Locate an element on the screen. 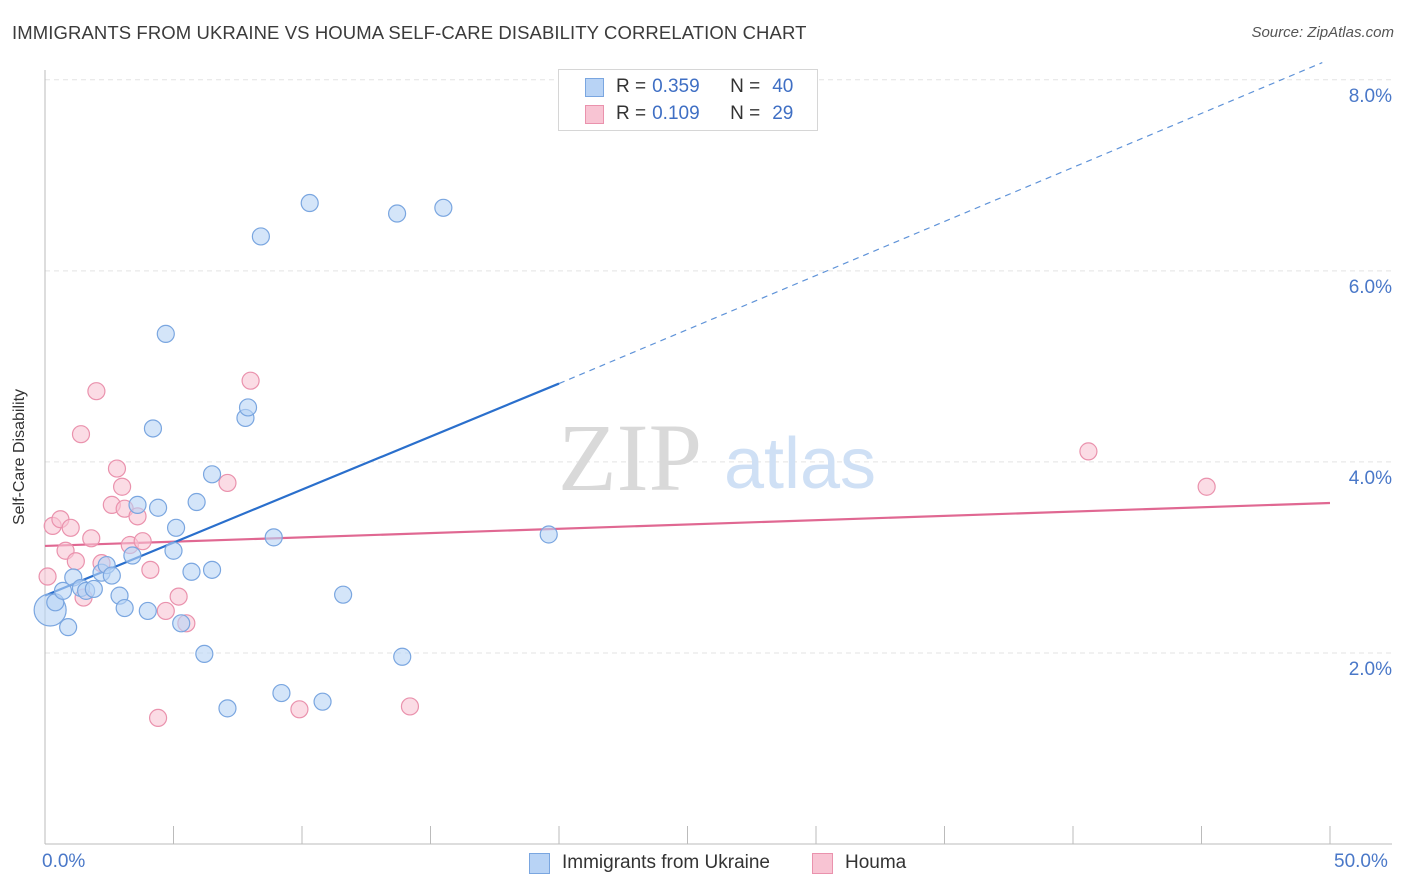 The width and height of the screenshot is (1406, 892). x-tick-label-max: 50.0% is located at coordinates (1361, 861).